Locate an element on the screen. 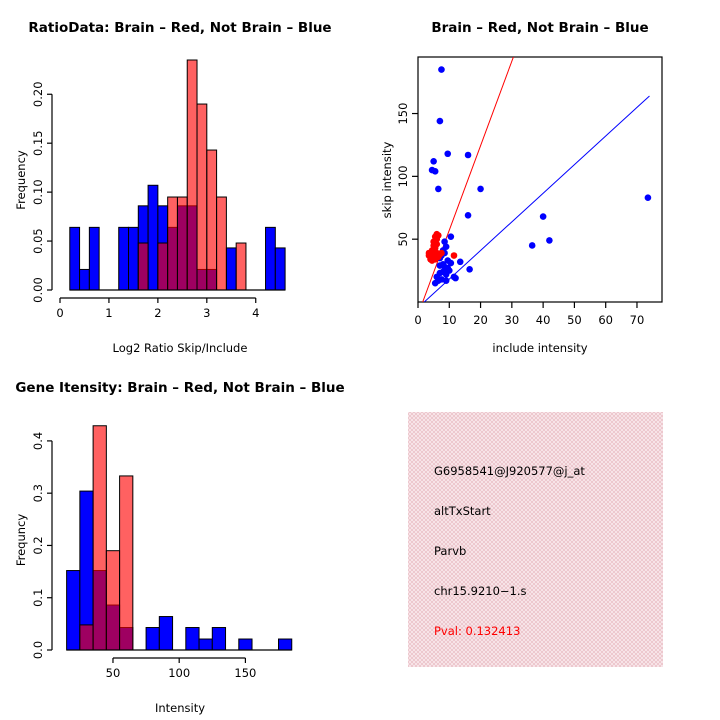  ratio-histogram-title: RatioData: Brain – Red, Not Brain – Blue is located at coordinates (180, 28).